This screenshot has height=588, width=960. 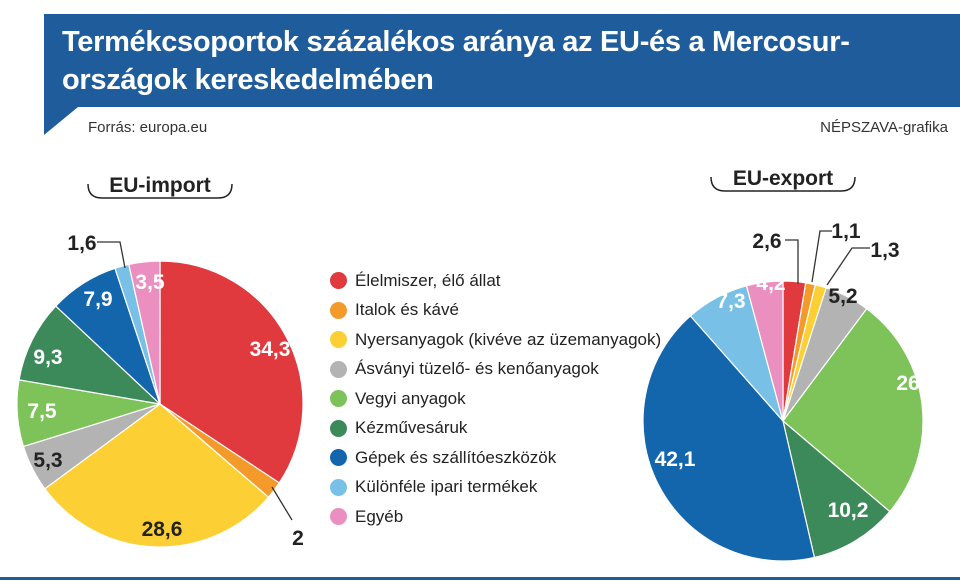 What do you see at coordinates (270, 349) in the screenshot?
I see `value-label: 34,3` at bounding box center [270, 349].